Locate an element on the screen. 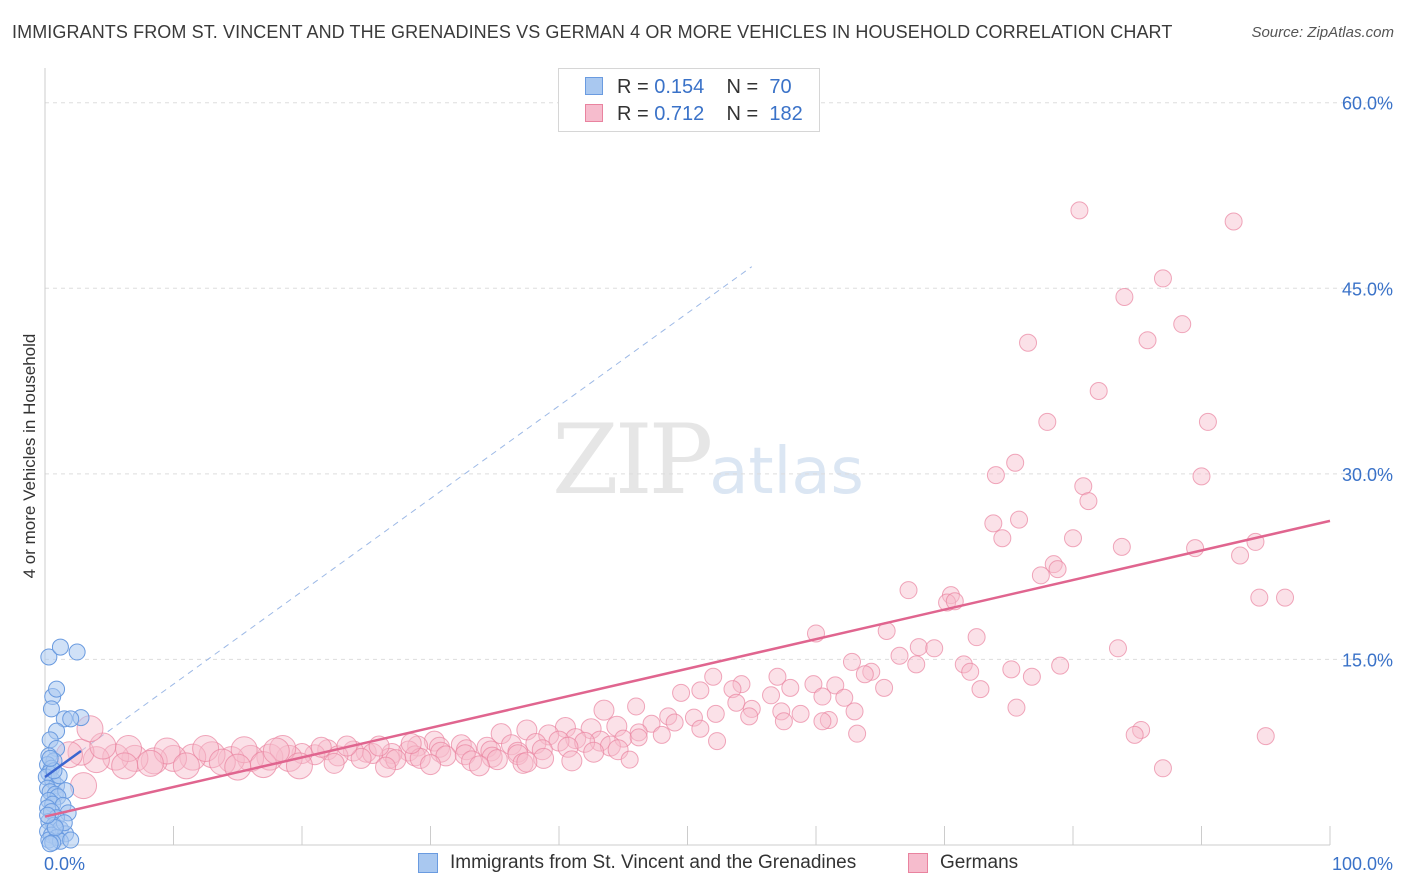  y-tick-label: 60.0% is located at coordinates (1367, 104).